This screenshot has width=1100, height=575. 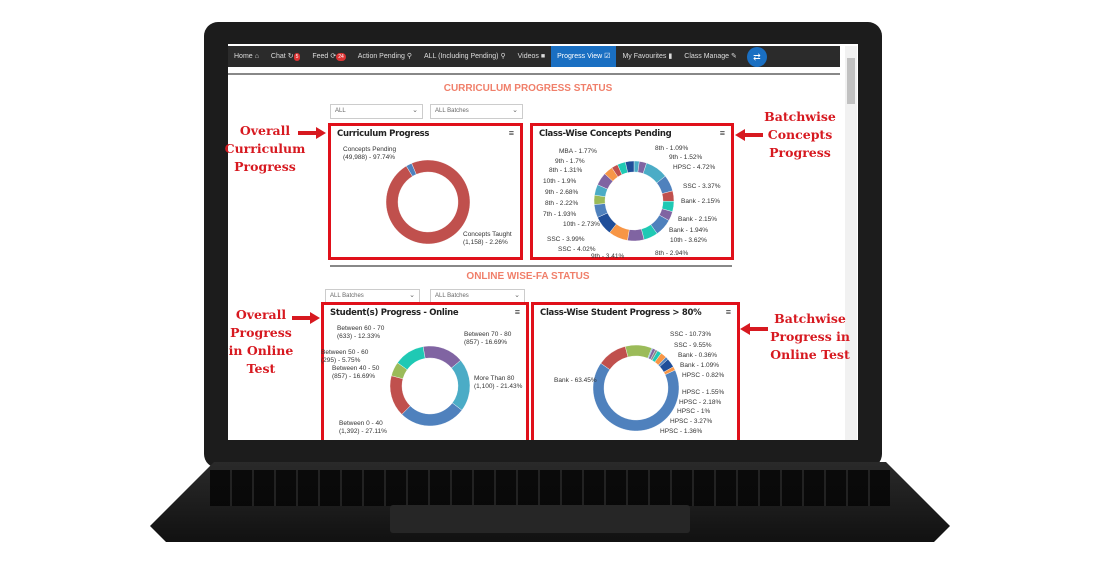 I want to click on slice-label: Bank - 1.09%, so click(x=700, y=365).